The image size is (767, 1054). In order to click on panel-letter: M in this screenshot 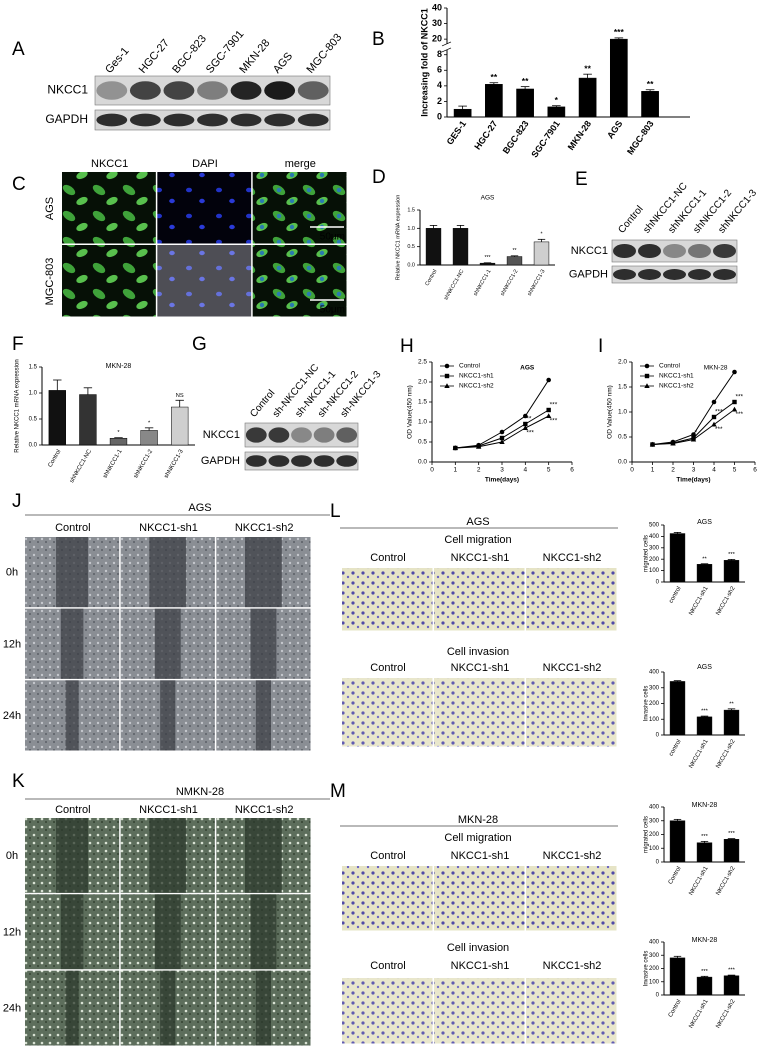, I will do `click(338, 791)`.